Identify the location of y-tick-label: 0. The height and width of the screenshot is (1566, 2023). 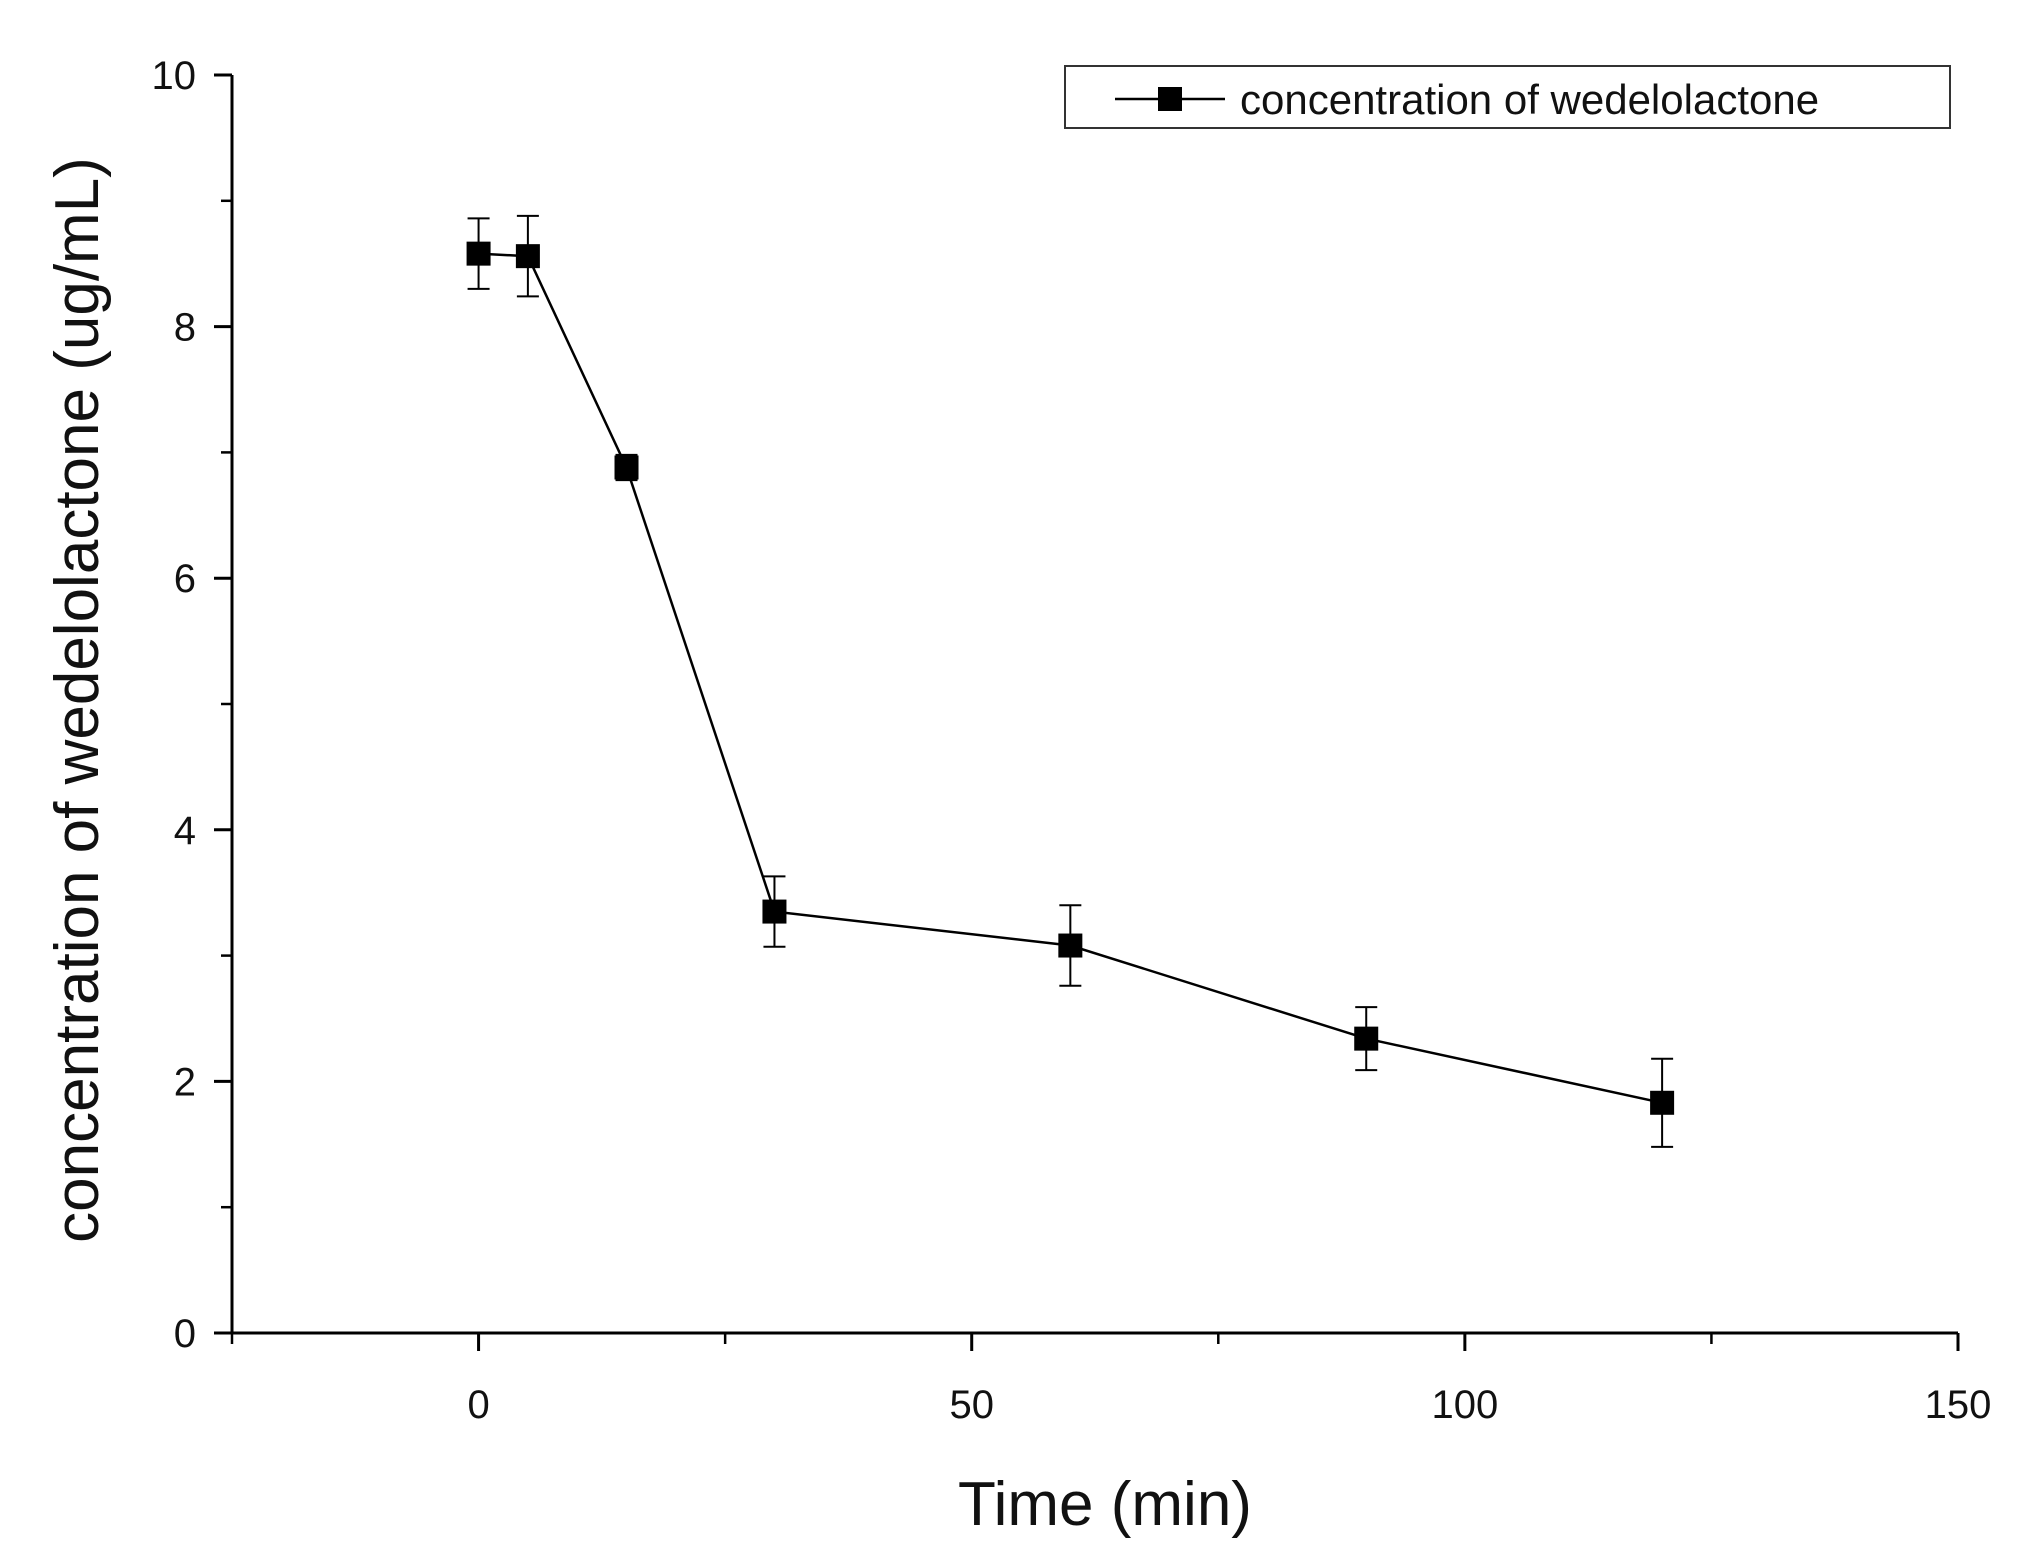
(185, 1334).